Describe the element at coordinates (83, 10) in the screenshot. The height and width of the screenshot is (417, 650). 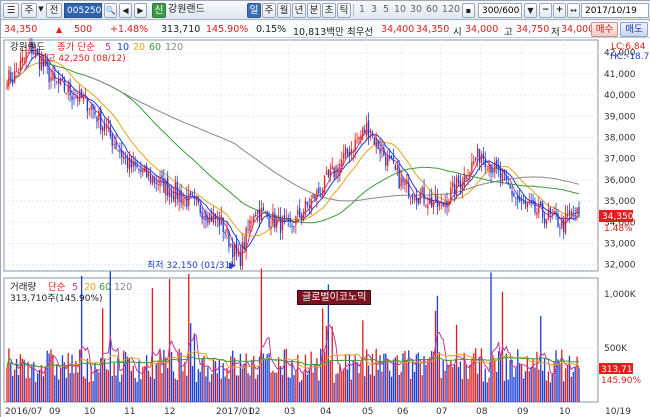
I see `stock-code-input` at that location.